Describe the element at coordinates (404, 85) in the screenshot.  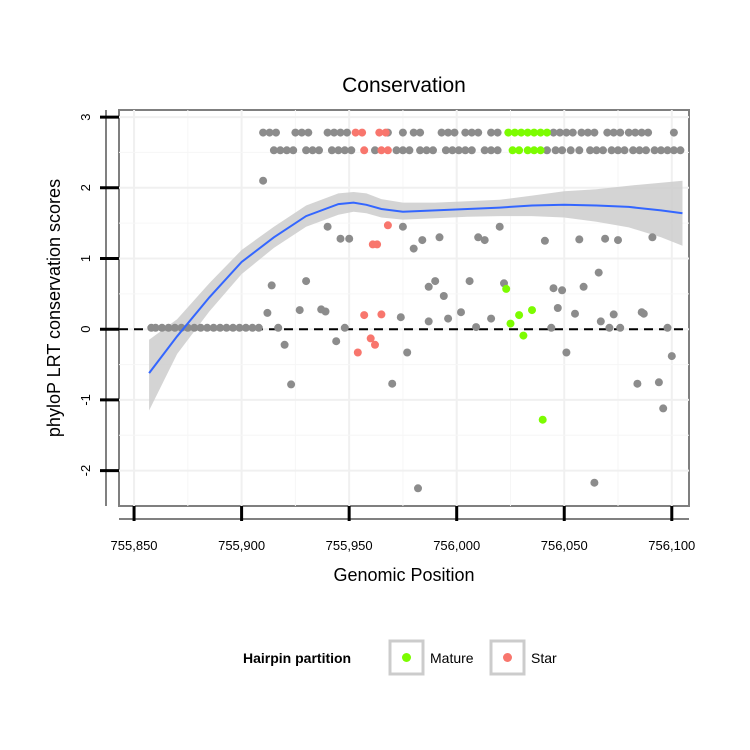
I see `chart-title: Conservation` at that location.